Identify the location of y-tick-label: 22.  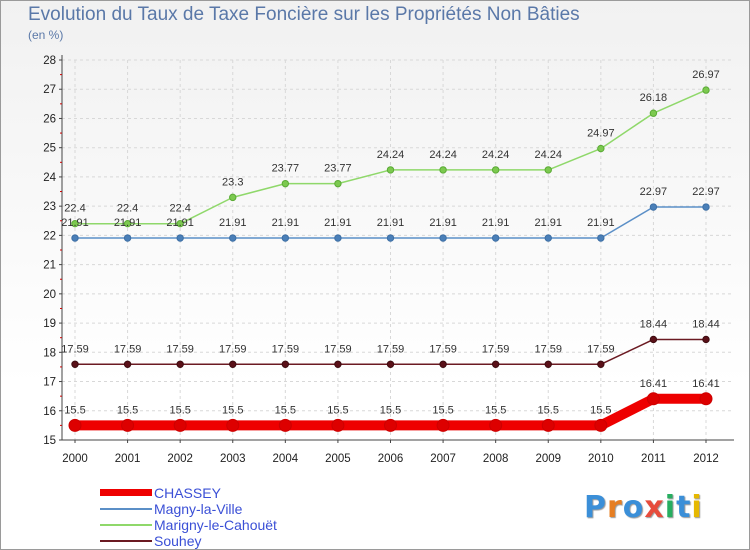
(49, 236).